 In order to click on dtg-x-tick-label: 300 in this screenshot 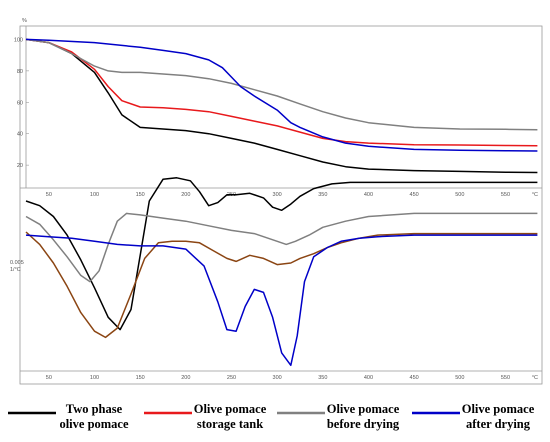, I will do `click(277, 378)`.